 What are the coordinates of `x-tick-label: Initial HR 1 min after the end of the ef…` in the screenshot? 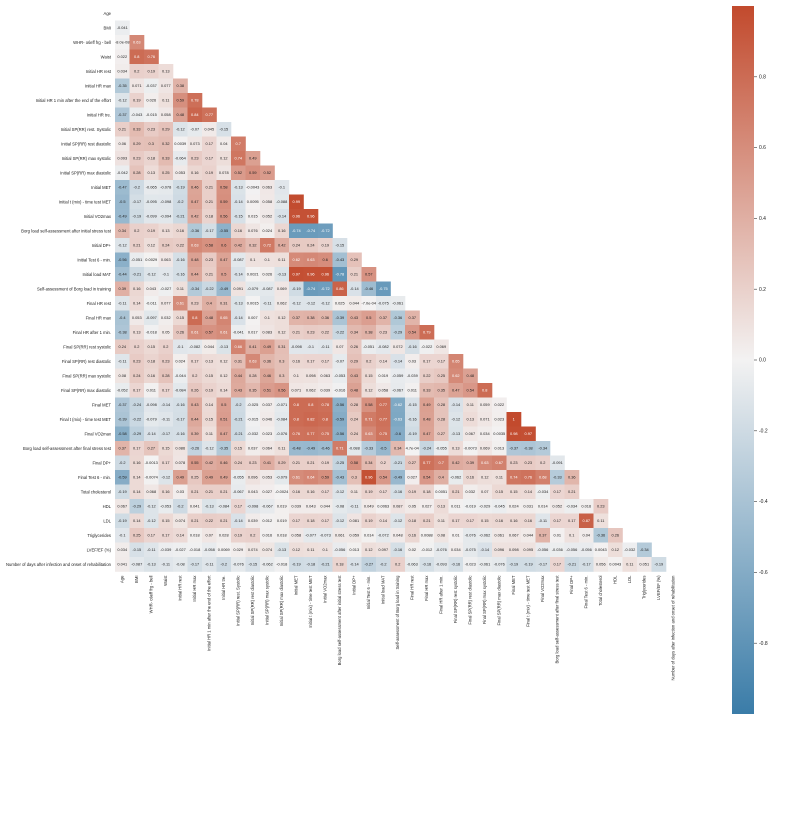 It's located at (209, 613).